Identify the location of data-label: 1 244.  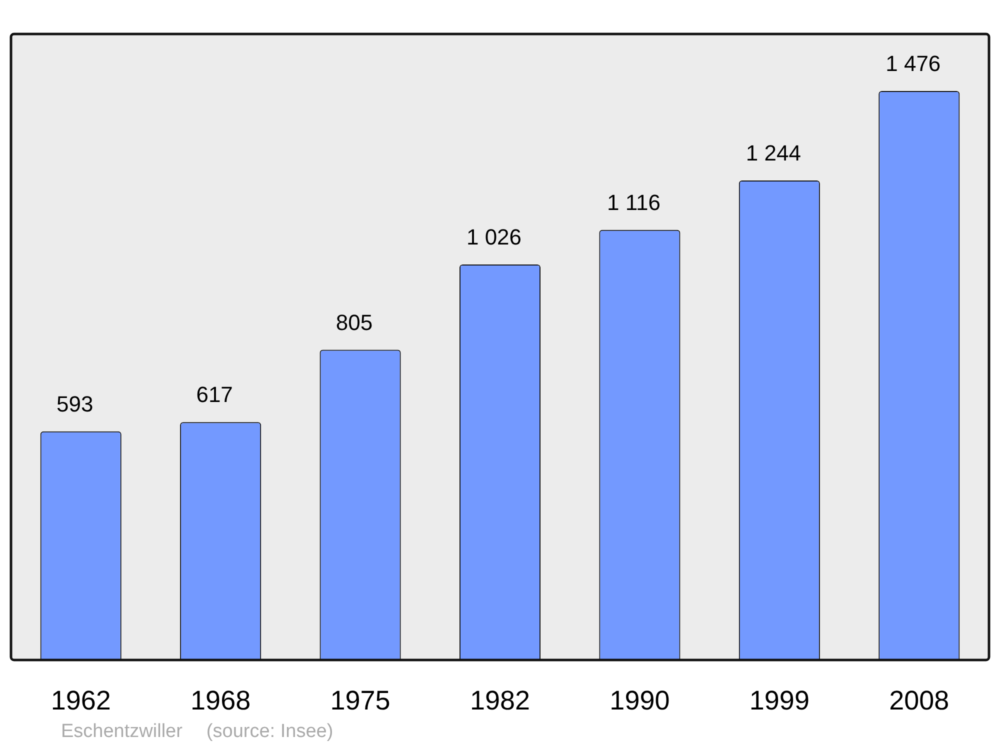
(773, 153).